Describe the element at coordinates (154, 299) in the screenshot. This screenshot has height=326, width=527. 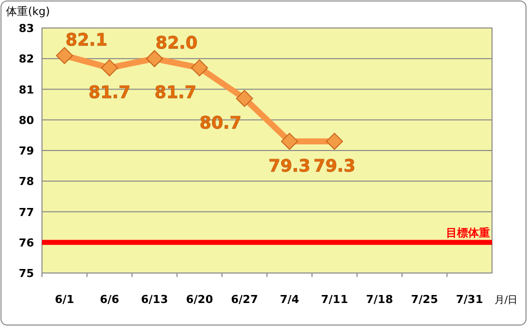
I see `x-tick-label: 6/13` at that location.